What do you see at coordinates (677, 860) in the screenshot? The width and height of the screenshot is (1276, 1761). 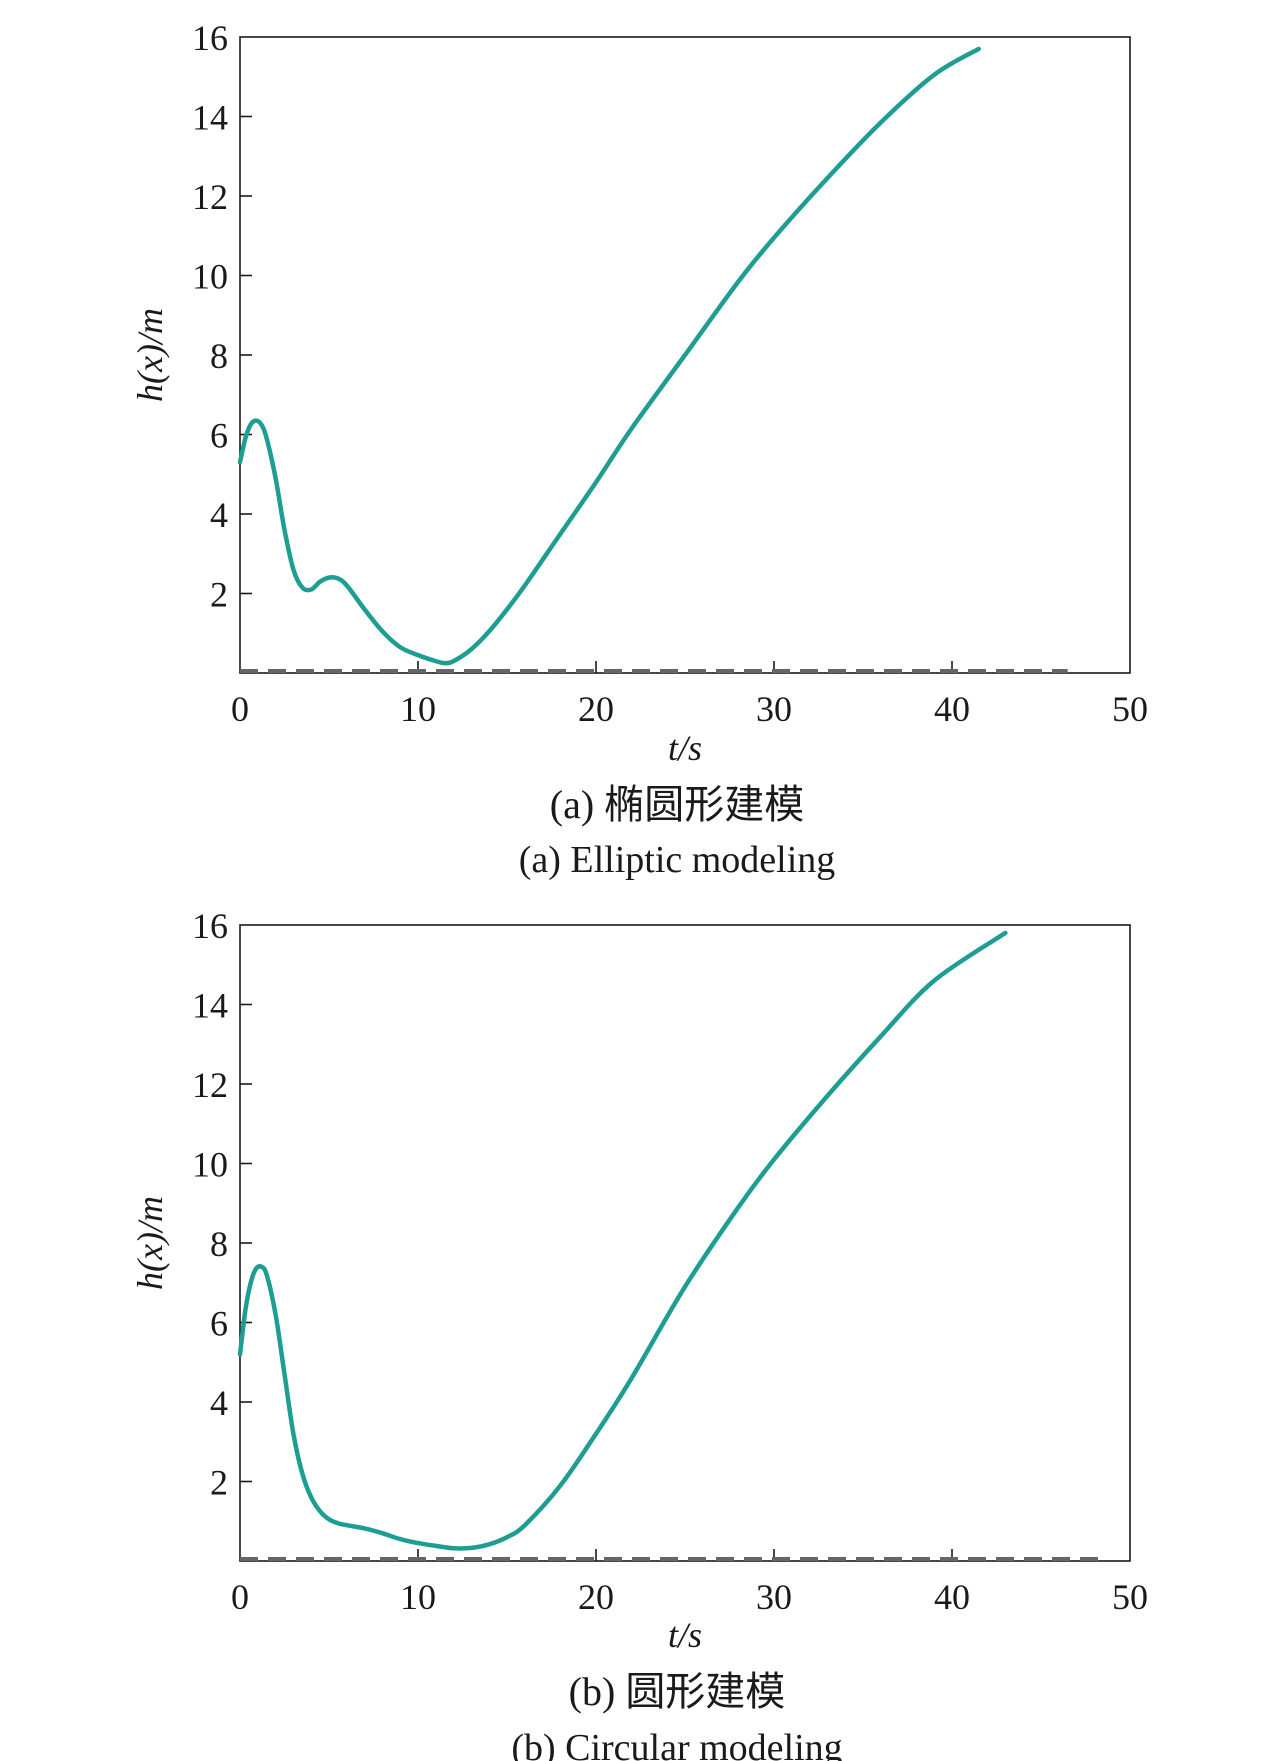 I see `caption-english: (a) Elliptic modeling` at bounding box center [677, 860].